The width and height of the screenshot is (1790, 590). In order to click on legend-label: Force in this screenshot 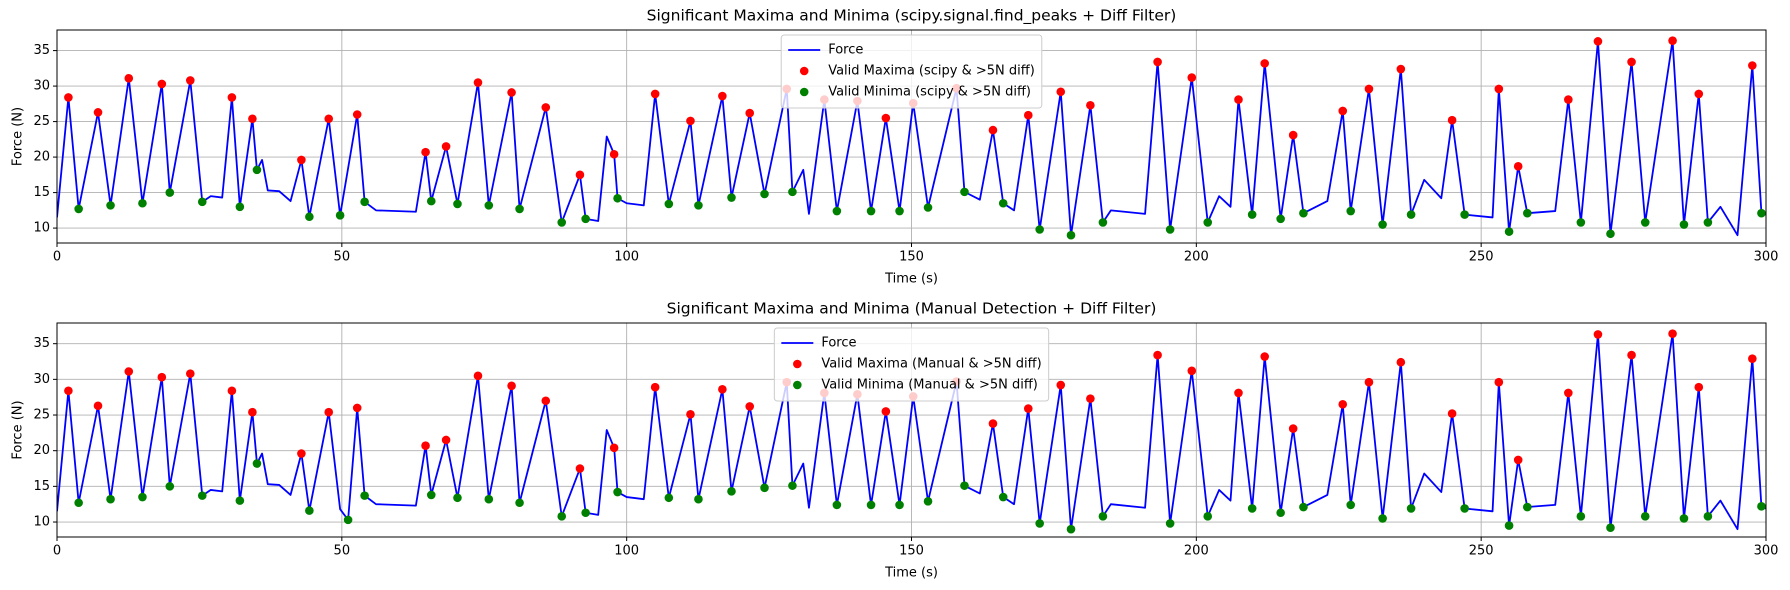, I will do `click(838, 343)`.